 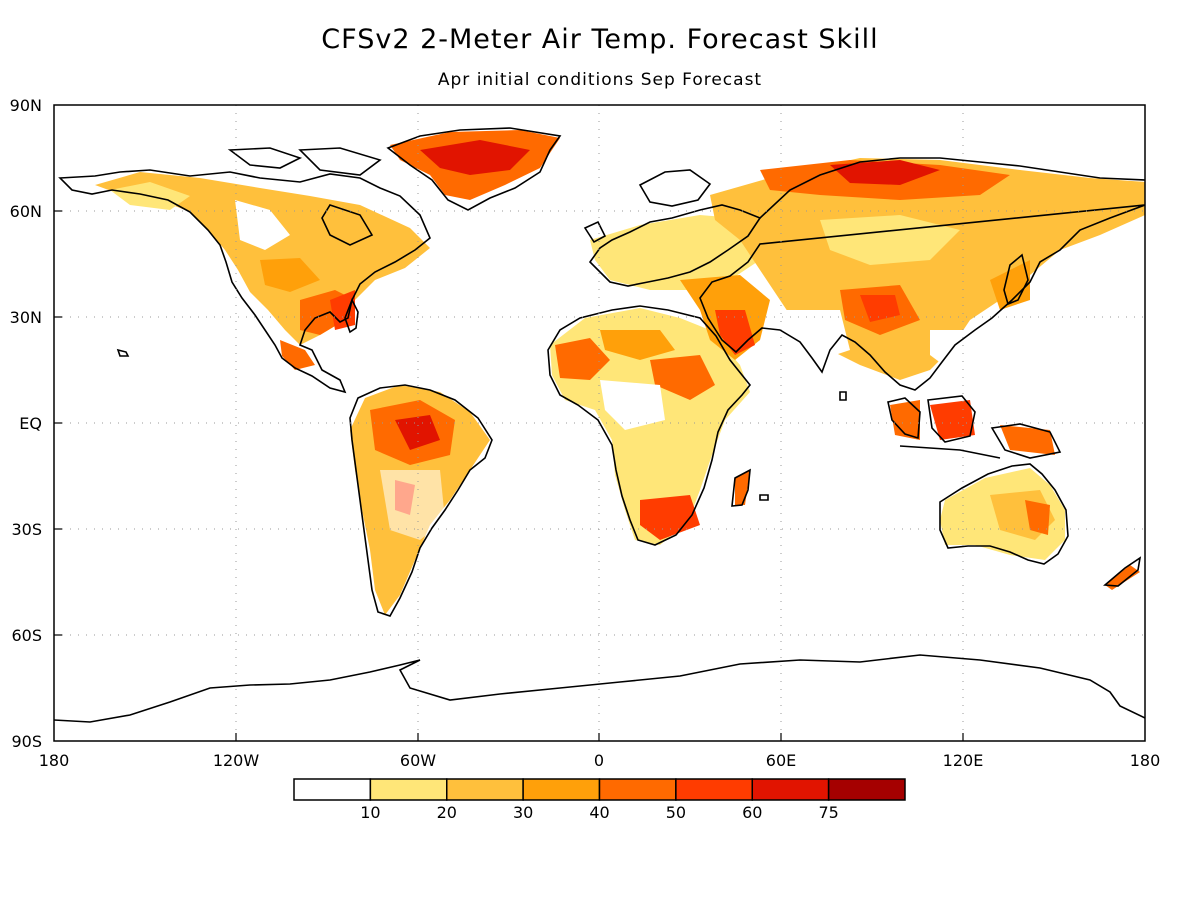 What do you see at coordinates (963, 760) in the screenshot?
I see `lon-label: 120E` at bounding box center [963, 760].